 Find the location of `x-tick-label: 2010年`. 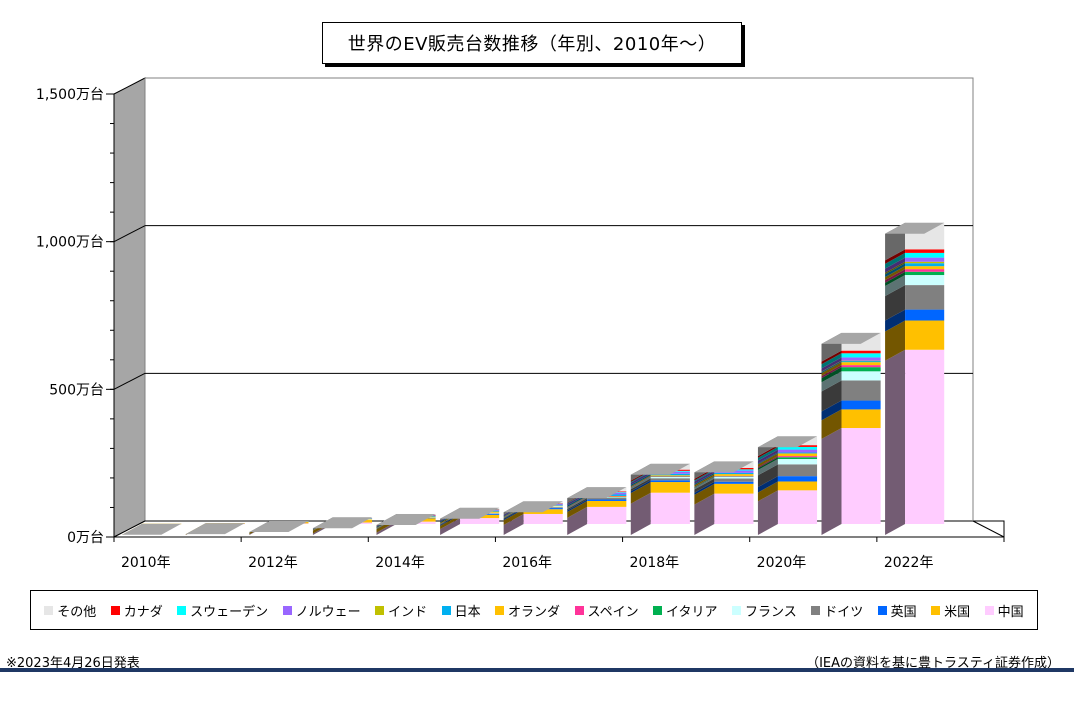

x-tick-label: 2010年 is located at coordinates (146, 563).